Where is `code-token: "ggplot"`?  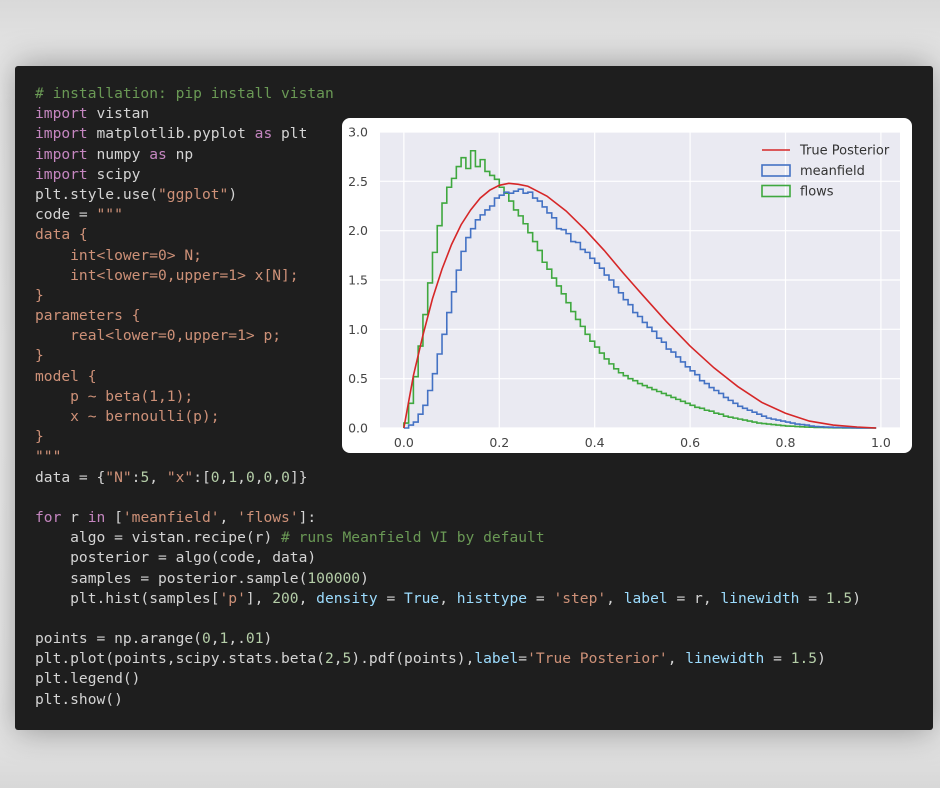 code-token: "ggplot" is located at coordinates (193, 194).